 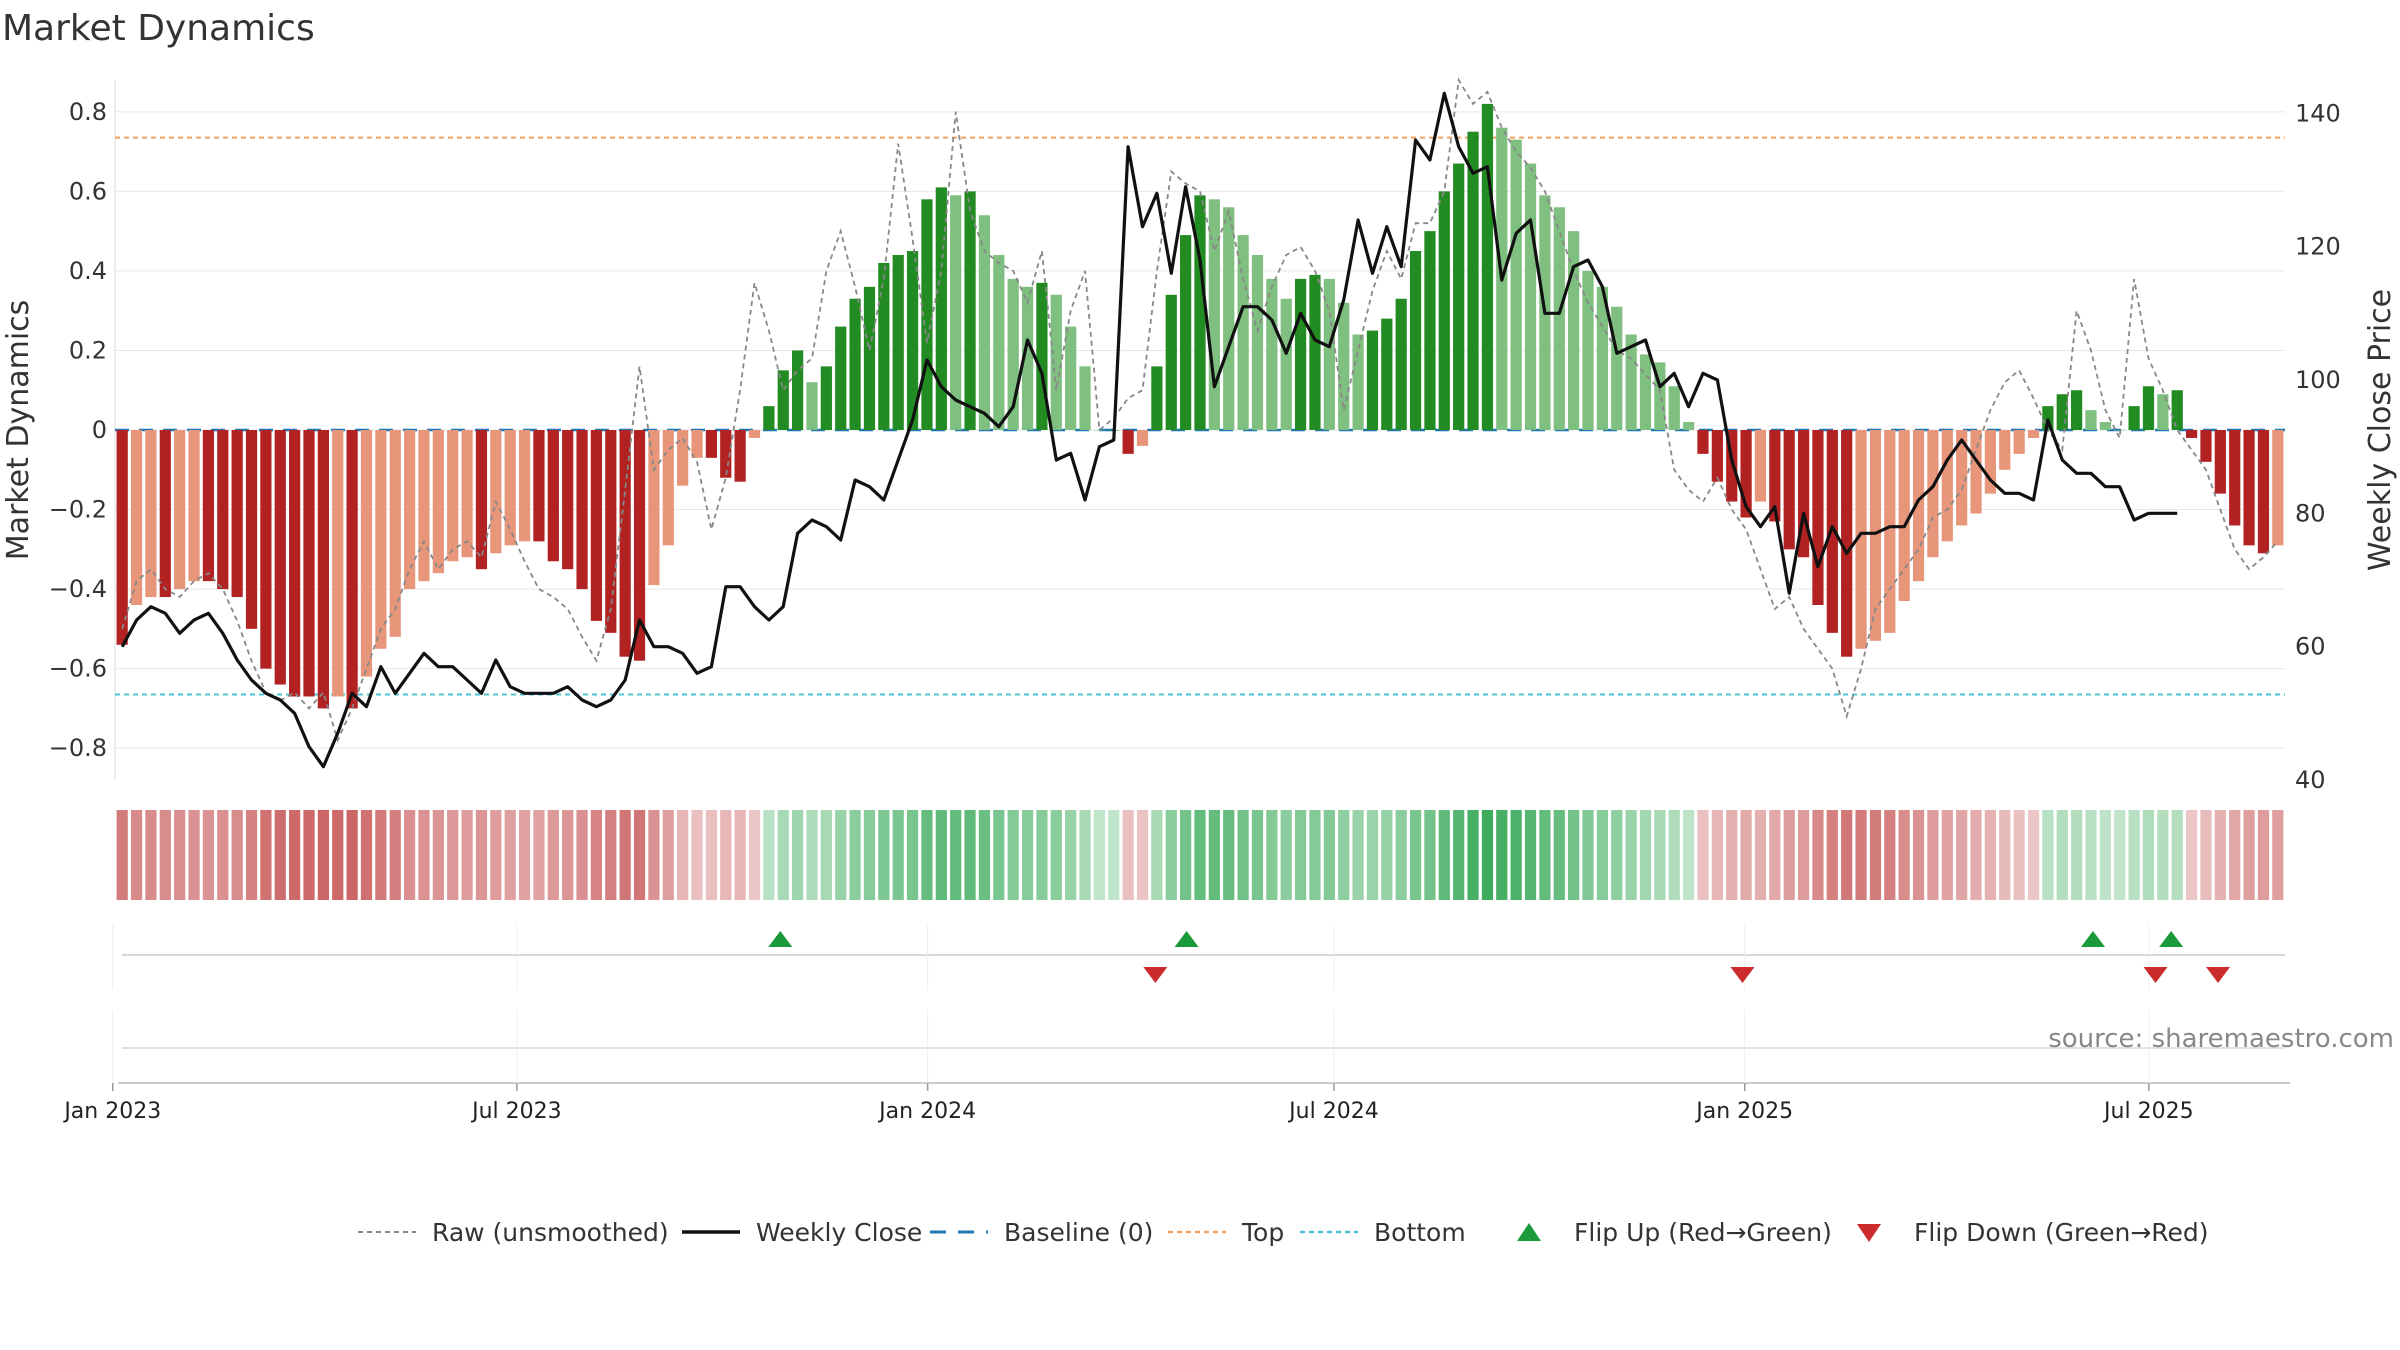 What do you see at coordinates (513, 1232) in the screenshot?
I see `legend-item: Raw (unsmoothed)` at bounding box center [513, 1232].